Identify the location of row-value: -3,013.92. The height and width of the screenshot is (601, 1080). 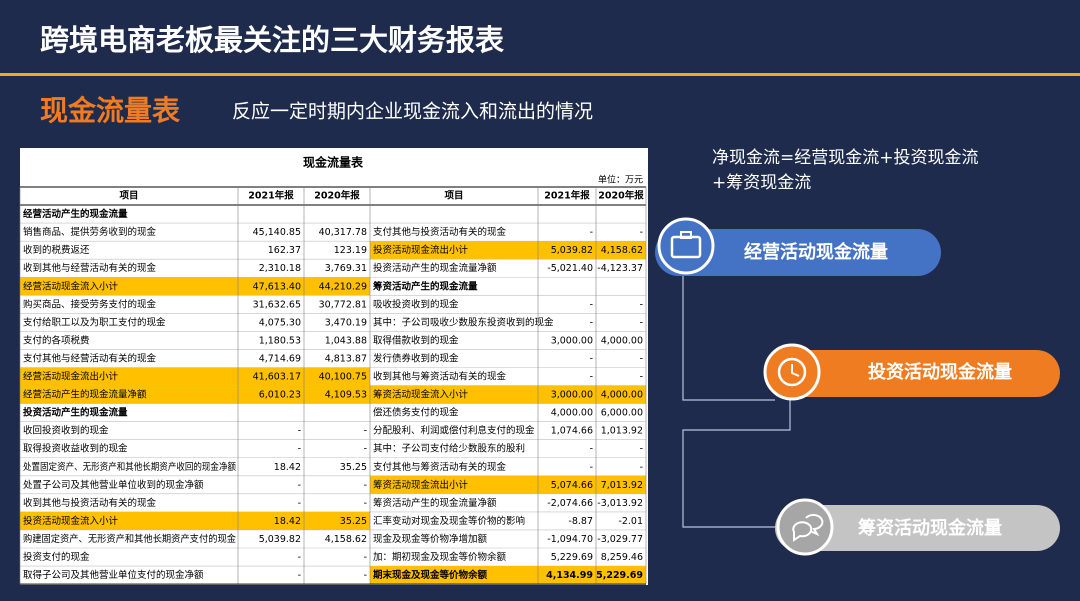
(620, 503).